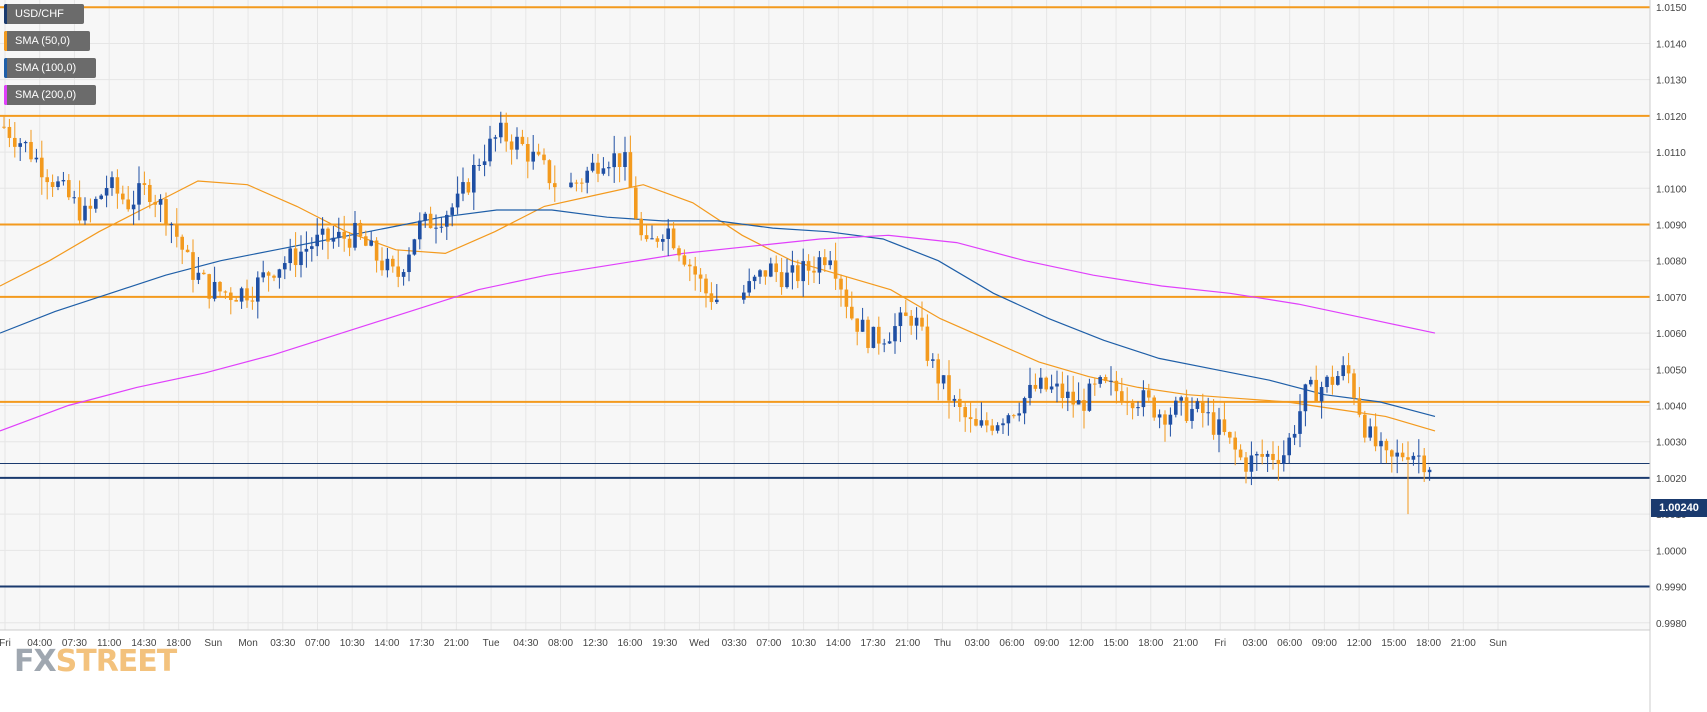 This screenshot has height=712, width=1707. Describe the element at coordinates (50, 95) in the screenshot. I see `legend-sma-200: SMA (200,0)` at that location.